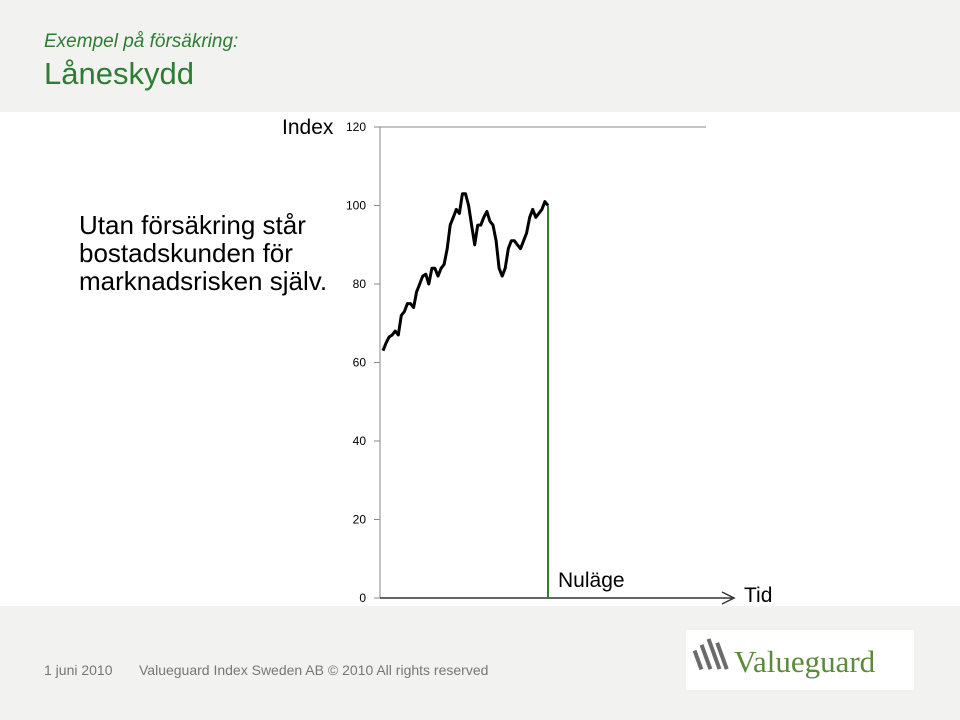 This screenshot has width=960, height=720. I want to click on y-tick-label: 100, so click(356, 206).